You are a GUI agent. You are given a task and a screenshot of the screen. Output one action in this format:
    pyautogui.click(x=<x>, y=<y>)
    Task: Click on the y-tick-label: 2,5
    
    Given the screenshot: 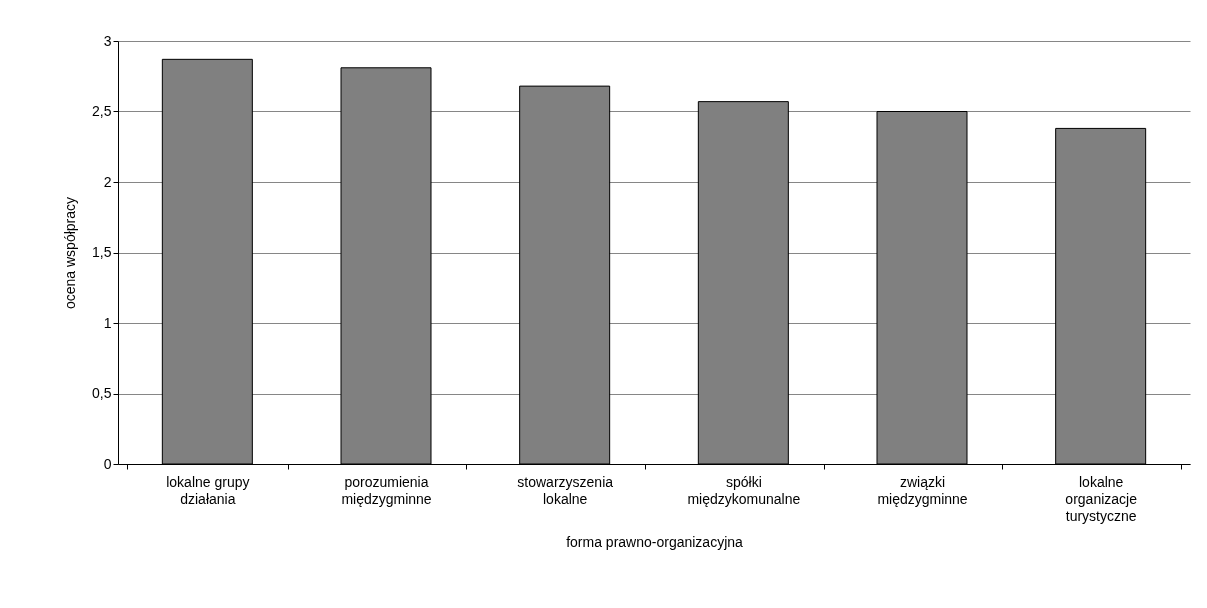 What is the action you would take?
    pyautogui.click(x=102, y=111)
    